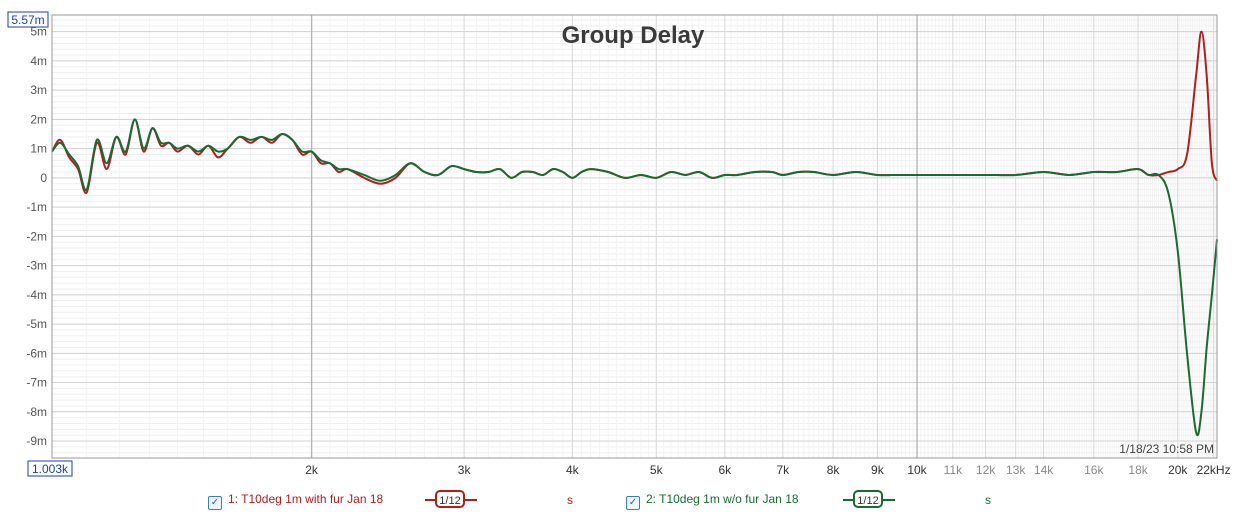 This screenshot has width=1241, height=515. What do you see at coordinates (43, 178) in the screenshot?
I see `y-tick-label: 0` at bounding box center [43, 178].